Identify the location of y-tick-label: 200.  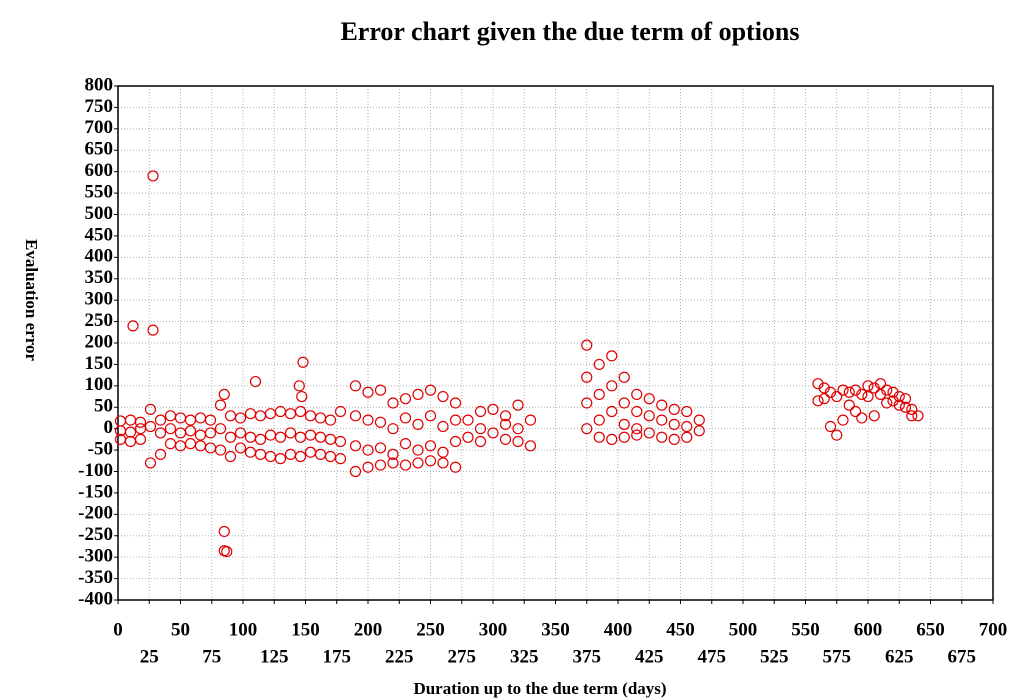
(99, 341).